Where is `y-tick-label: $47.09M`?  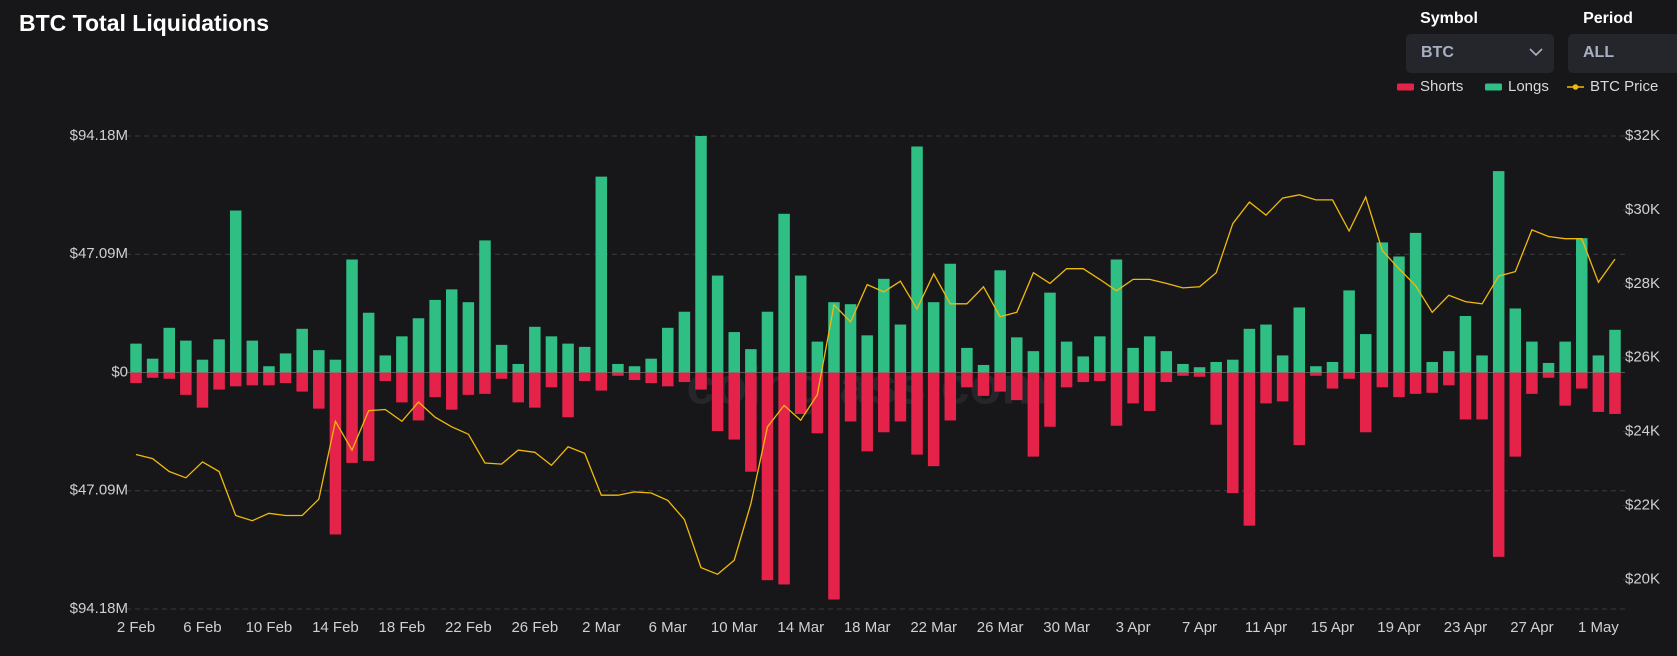 y-tick-label: $47.09M is located at coordinates (99, 253).